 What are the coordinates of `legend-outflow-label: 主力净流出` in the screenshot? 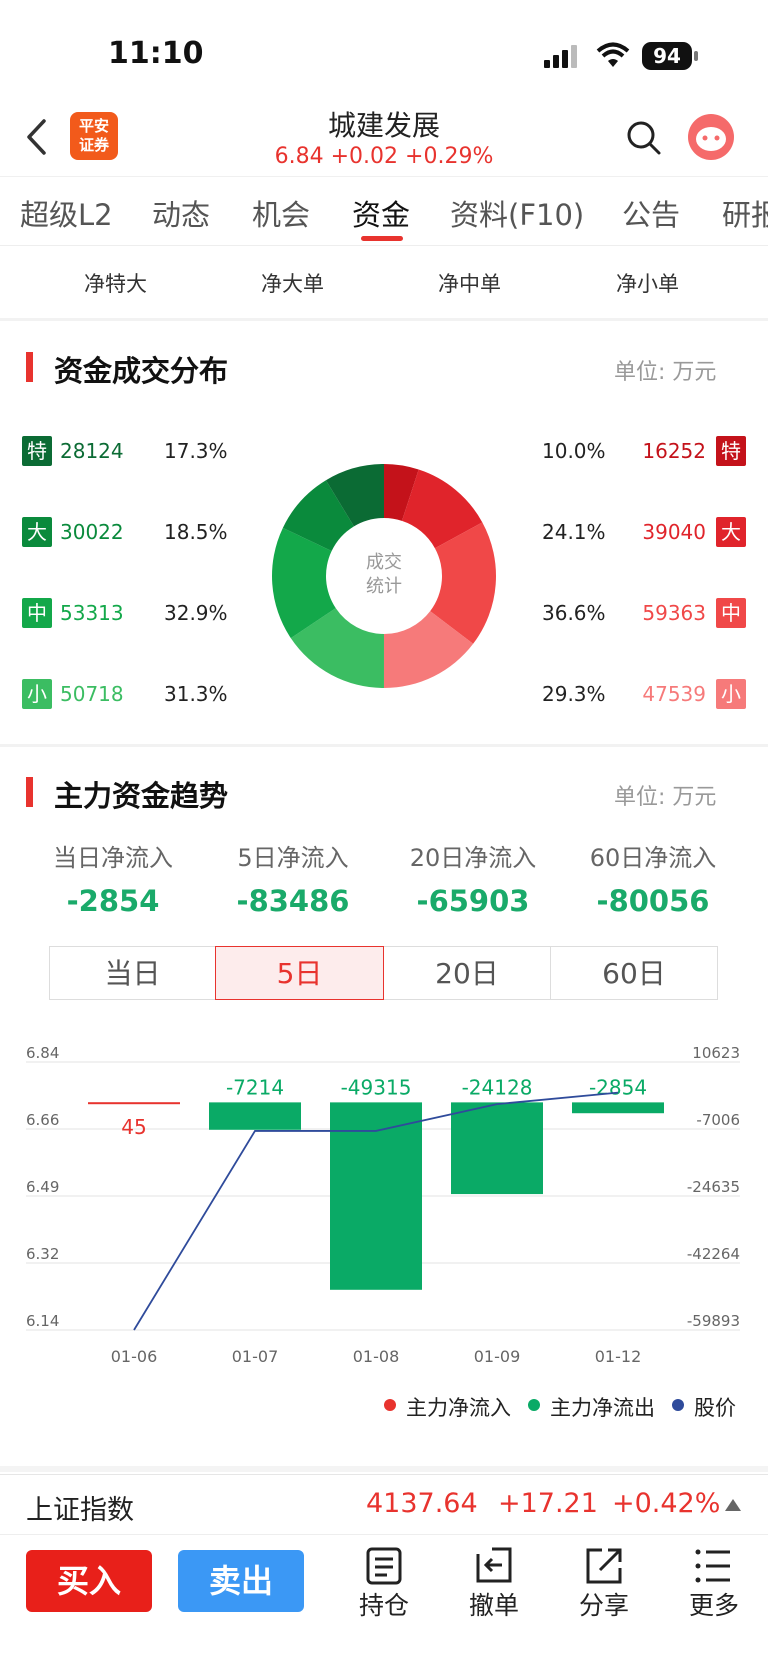 It's located at (602, 1408).